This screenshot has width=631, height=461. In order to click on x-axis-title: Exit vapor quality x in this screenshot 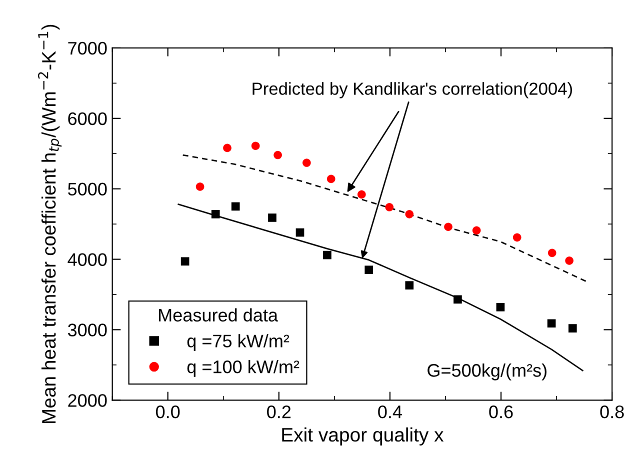, I will do `click(363, 436)`.